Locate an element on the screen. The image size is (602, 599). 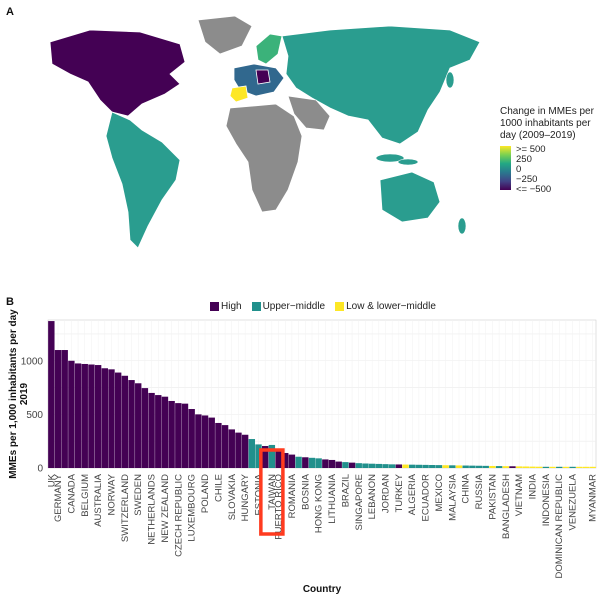
bar-turkey is located at coordinates (399, 466).